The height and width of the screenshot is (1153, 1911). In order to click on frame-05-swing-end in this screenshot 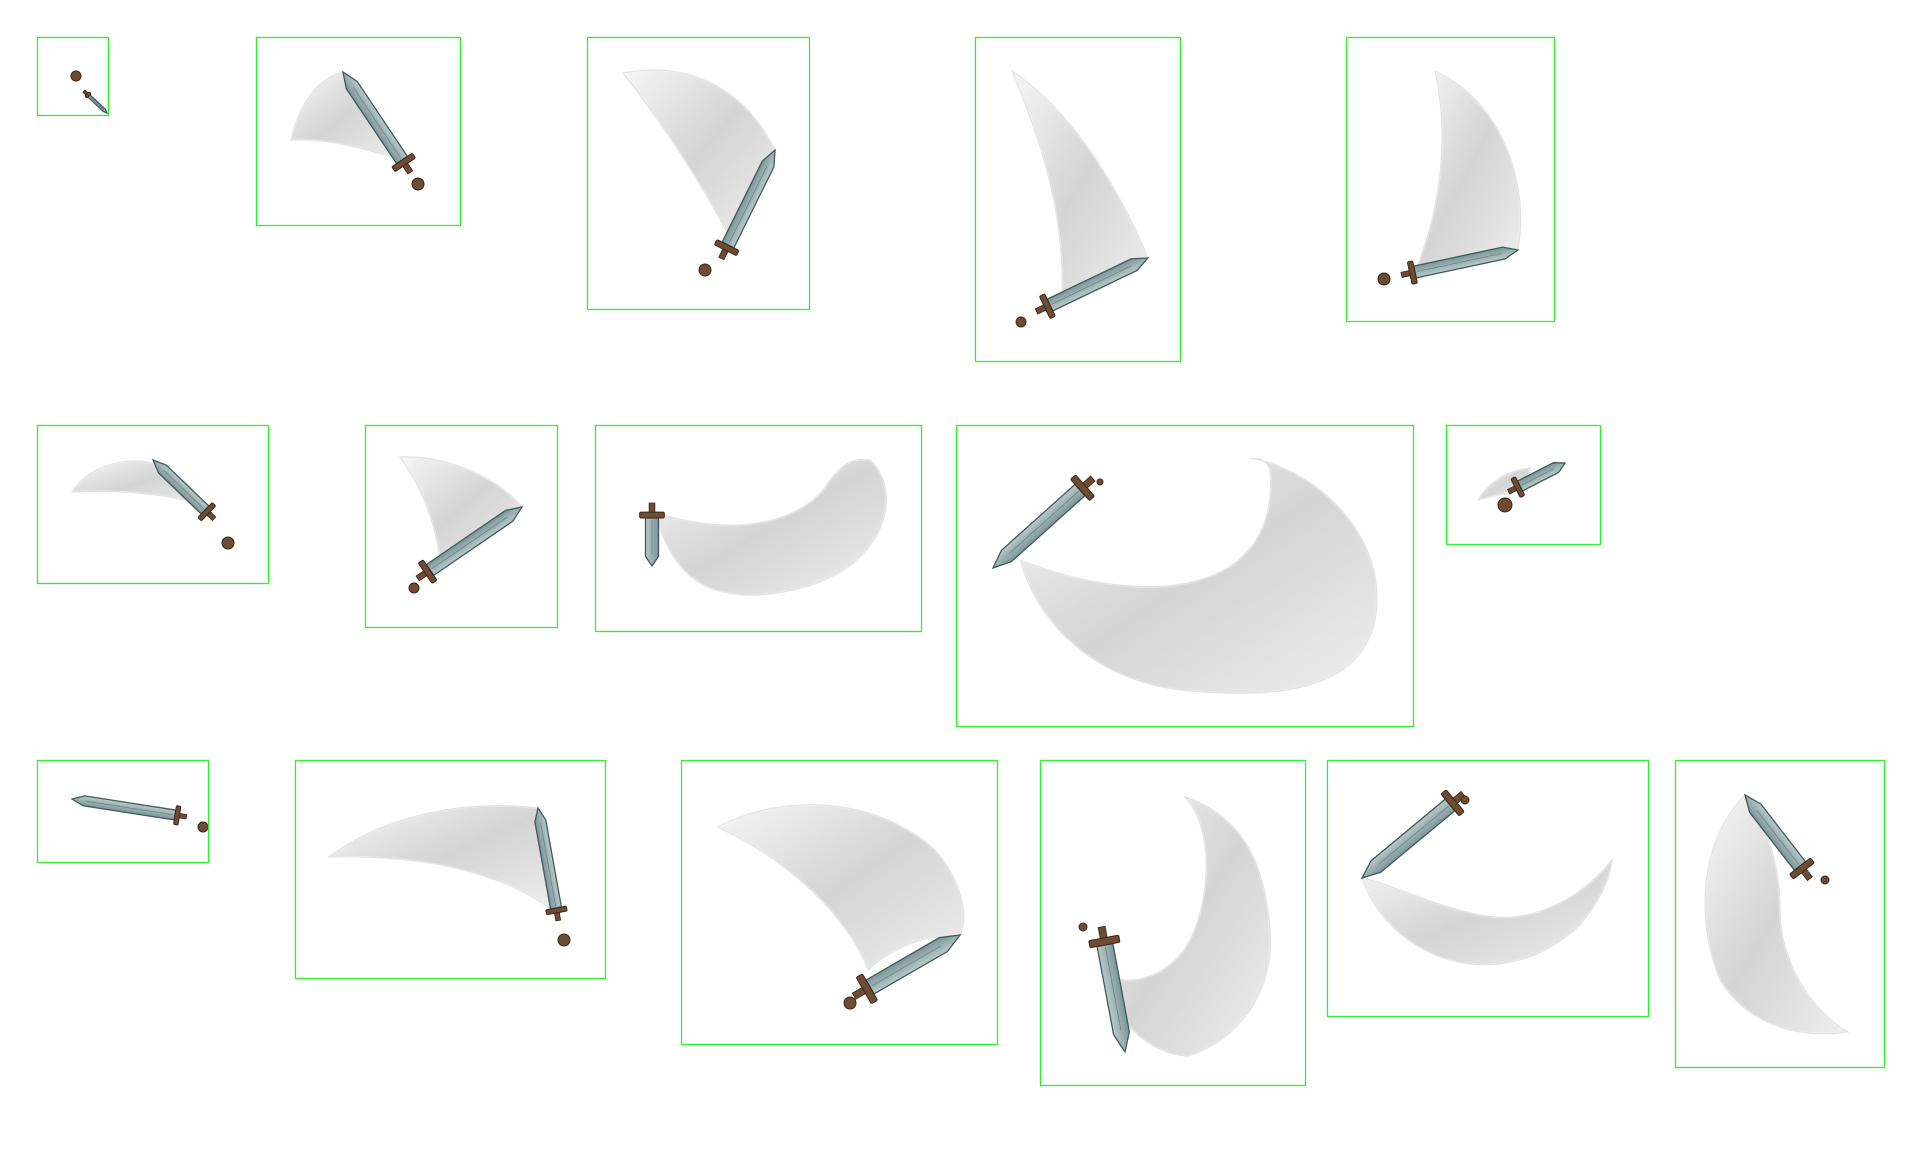, I will do `click(1450, 179)`.